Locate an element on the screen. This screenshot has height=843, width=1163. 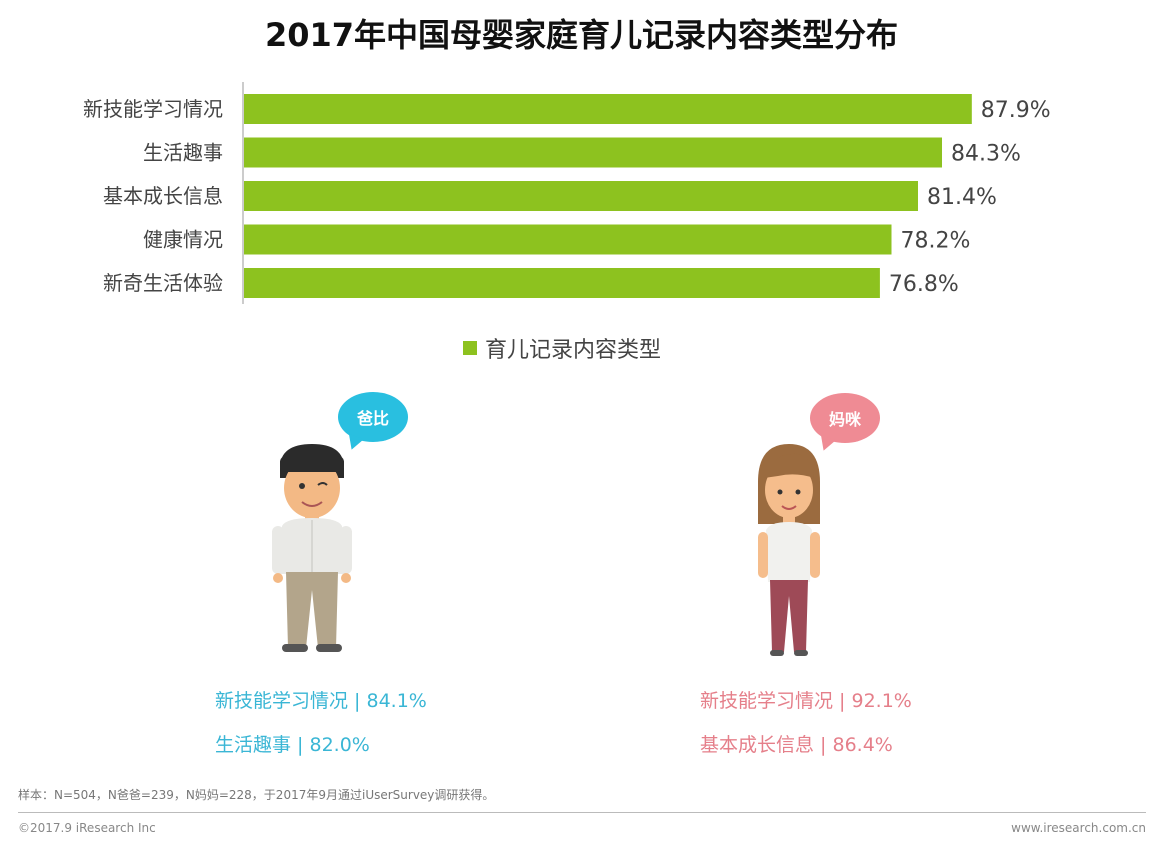
category-label: 基本成长信息 is located at coordinates (163, 196).